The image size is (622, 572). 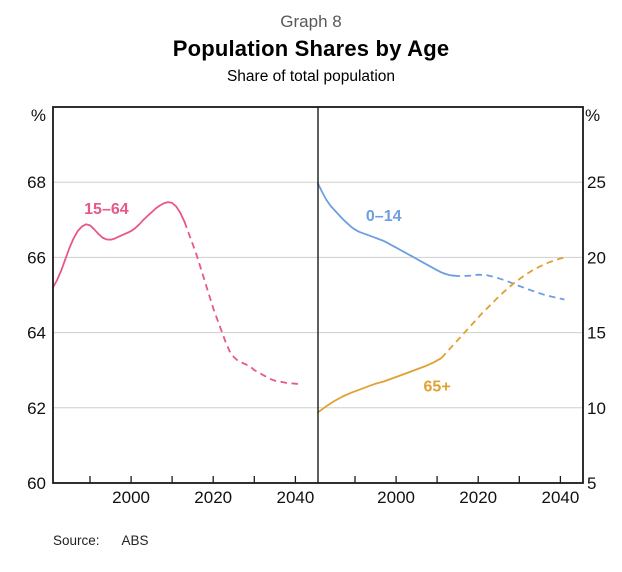 I want to click on y-left-label-66: 66, so click(x=36, y=257).